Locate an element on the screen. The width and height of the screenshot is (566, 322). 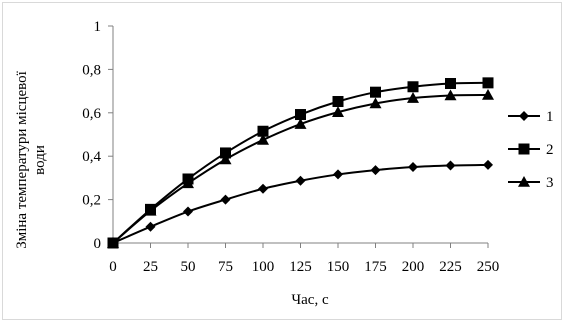
y-axis-title-group: Зміна температури місцевої води is located at coordinates (31, 159).